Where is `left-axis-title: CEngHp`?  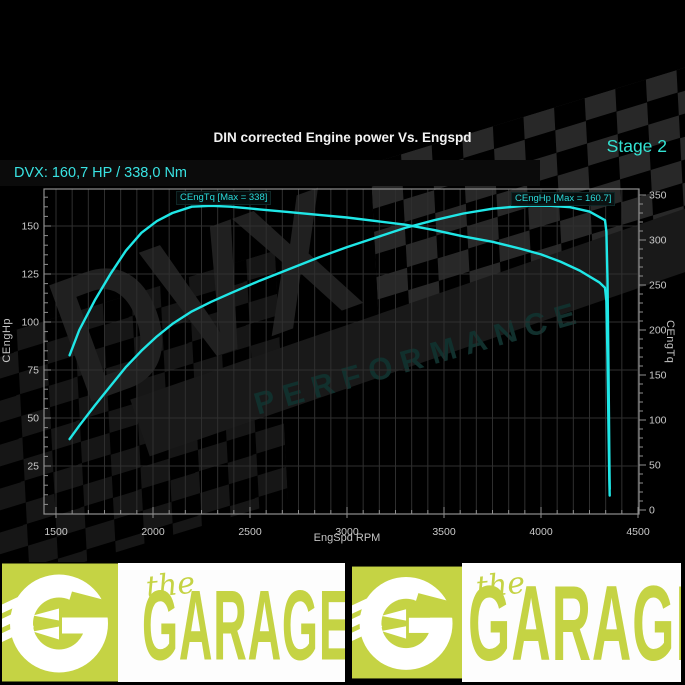 left-axis-title: CEngHp is located at coordinates (7, 340).